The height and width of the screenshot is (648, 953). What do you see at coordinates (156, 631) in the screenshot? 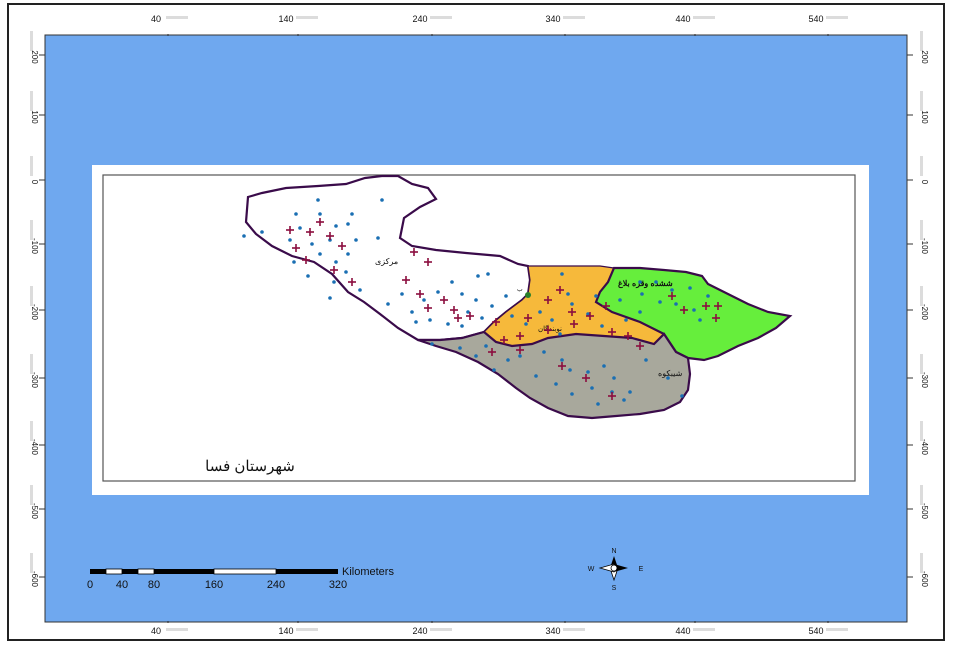
I see `x-tick-label: 40` at bounding box center [156, 631].